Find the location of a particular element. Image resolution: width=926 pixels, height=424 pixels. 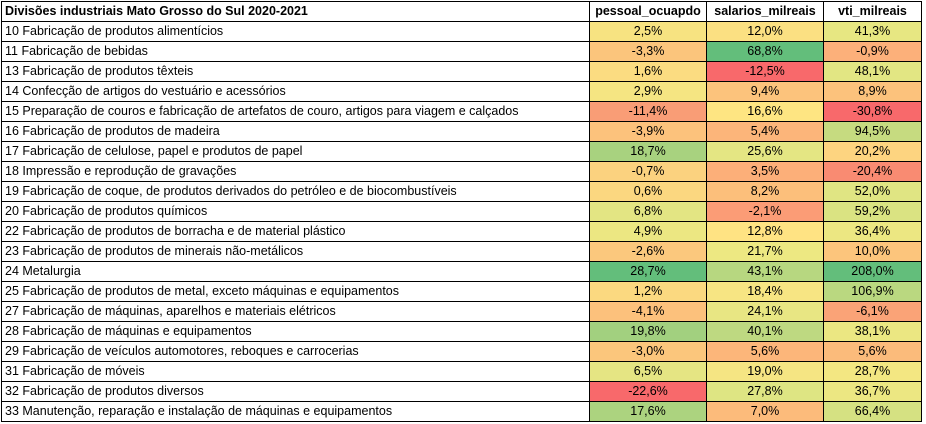

salarios-cell: -2,1% is located at coordinates (765, 211).